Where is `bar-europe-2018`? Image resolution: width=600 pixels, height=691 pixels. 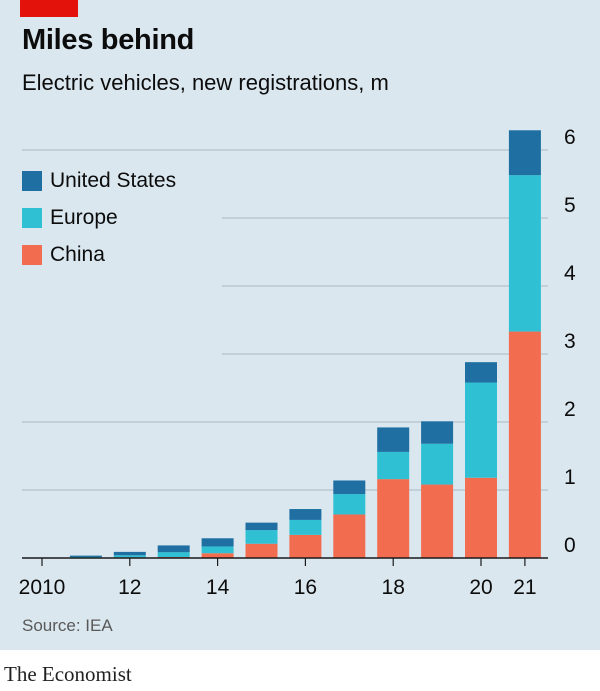
bar-europe-2018 is located at coordinates (393, 465).